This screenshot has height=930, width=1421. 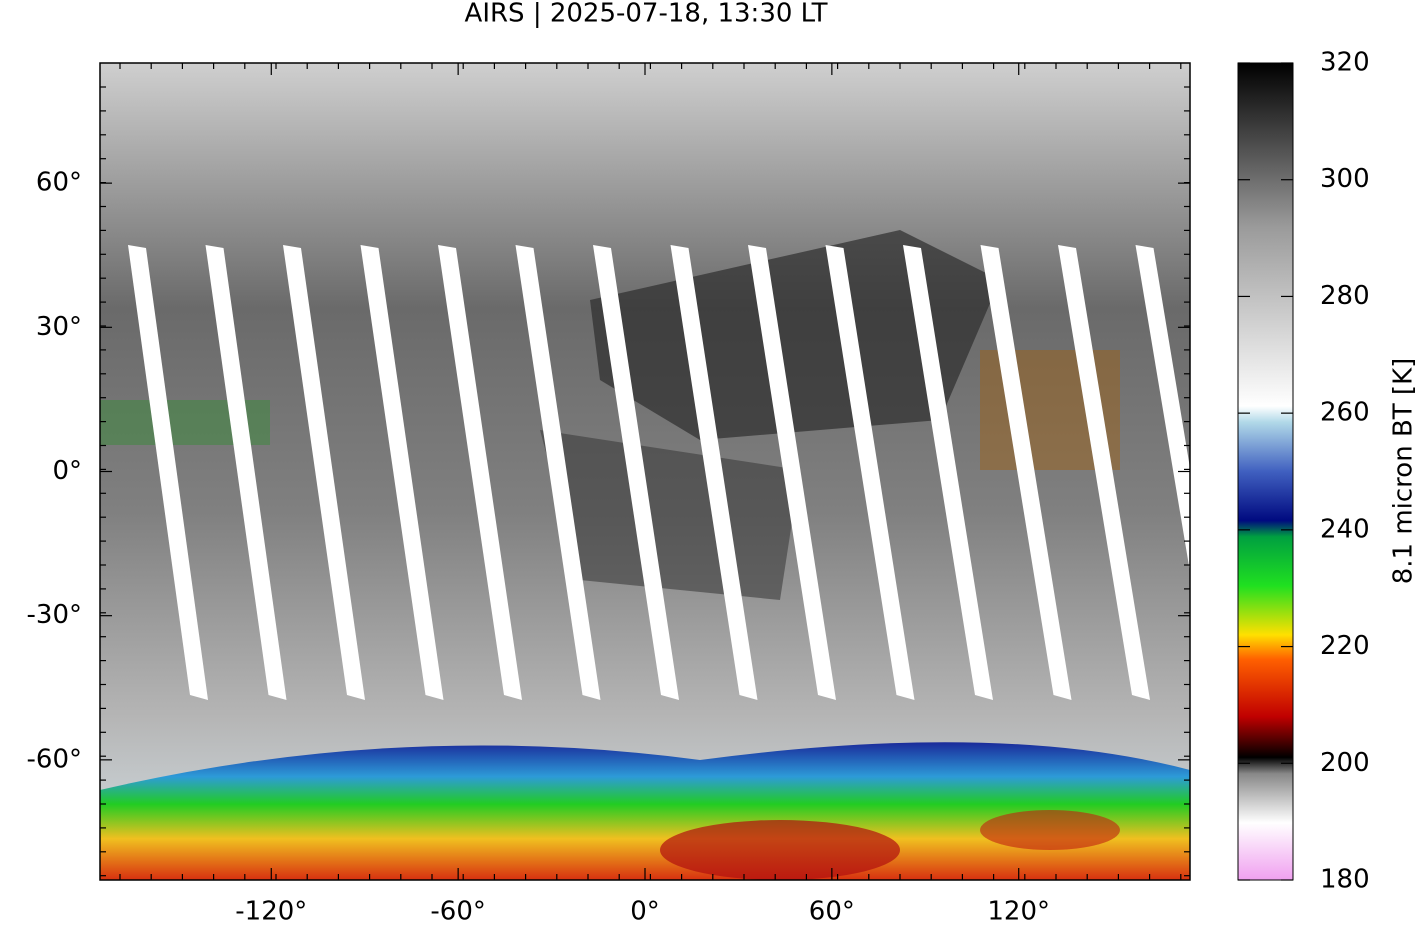 What do you see at coordinates (59, 327) in the screenshot?
I see `y-tick-label: 30°` at bounding box center [59, 327].